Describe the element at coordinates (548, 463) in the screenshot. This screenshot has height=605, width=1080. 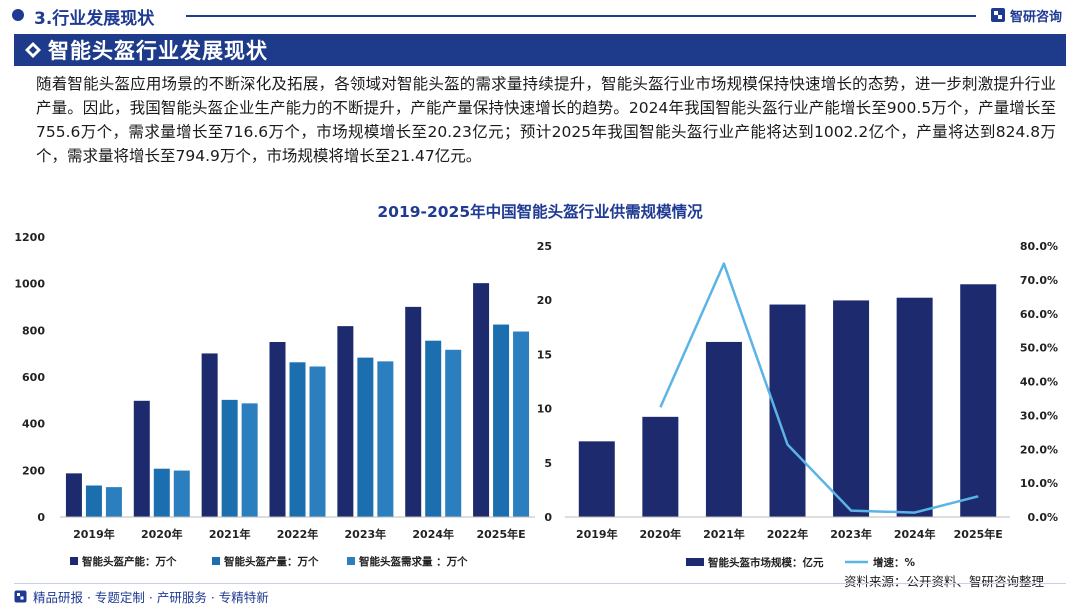
I see `right-chart-left-y-tick-label: 5` at that location.